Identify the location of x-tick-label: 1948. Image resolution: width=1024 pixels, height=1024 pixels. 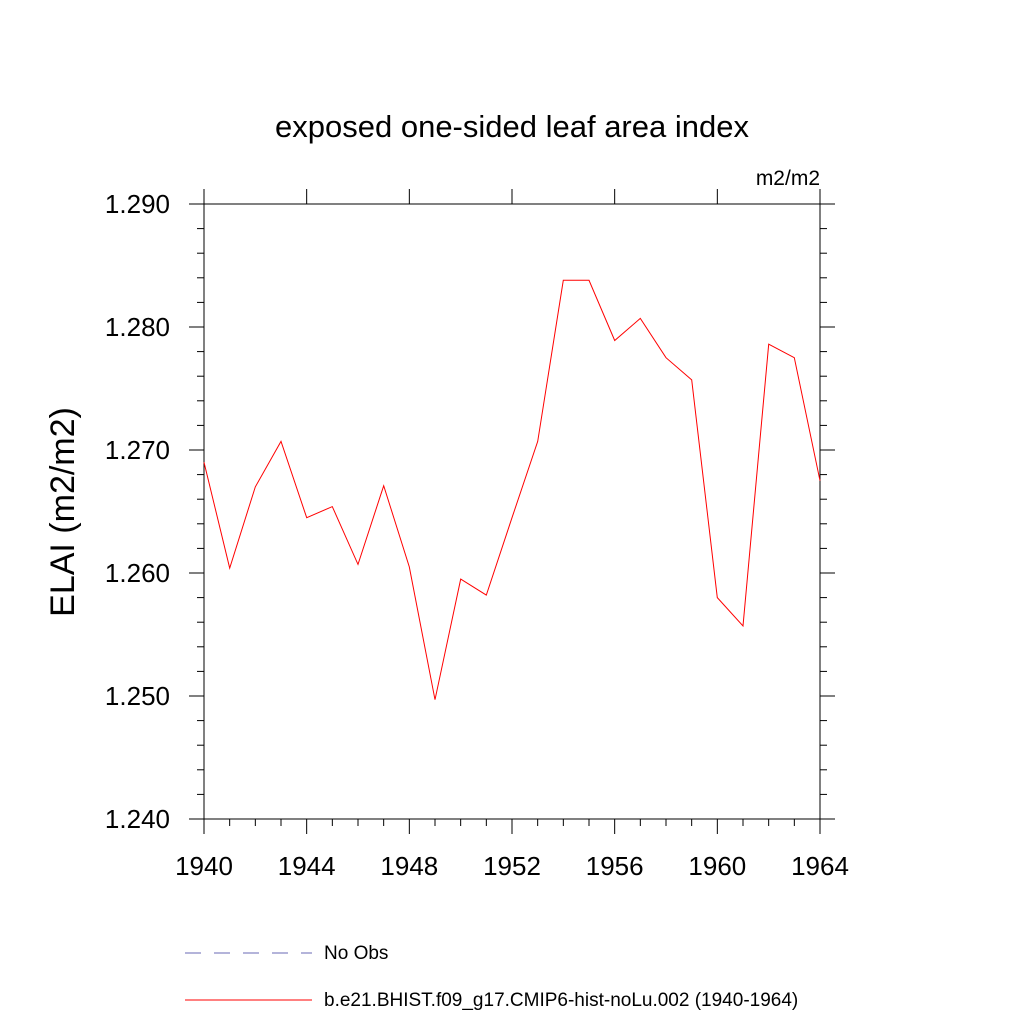
(409, 866).